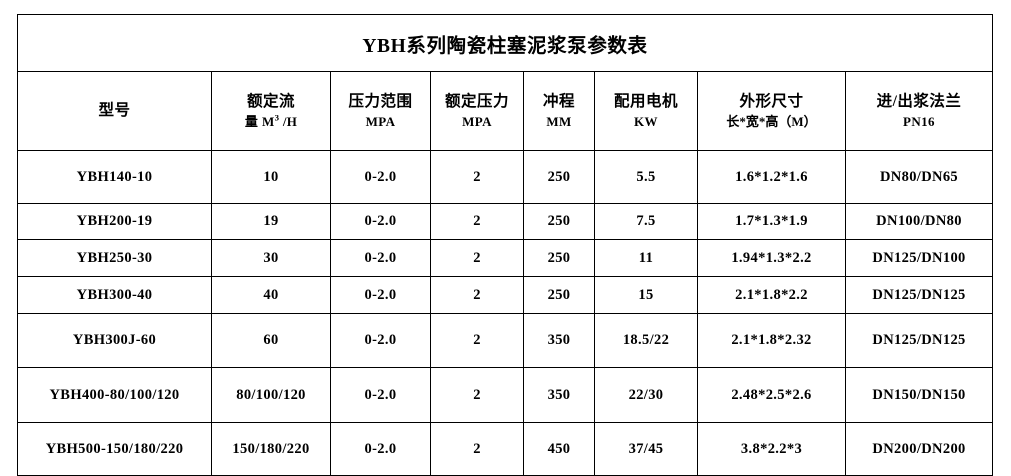 This screenshot has width=1011, height=476. Describe the element at coordinates (380, 111) in the screenshot. I see `column-header-pressure-range: 压力范围 MPA` at that location.